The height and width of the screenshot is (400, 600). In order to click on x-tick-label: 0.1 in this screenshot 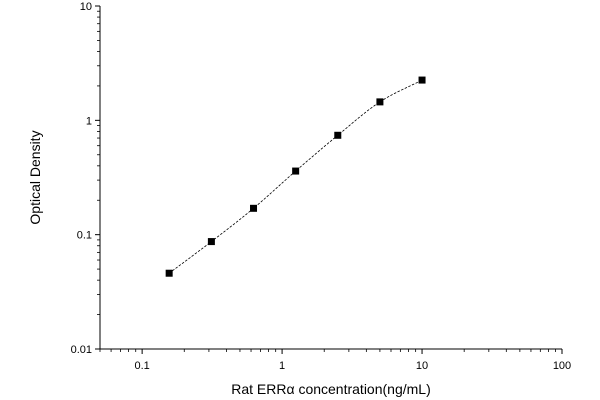, I will do `click(141, 366)`.